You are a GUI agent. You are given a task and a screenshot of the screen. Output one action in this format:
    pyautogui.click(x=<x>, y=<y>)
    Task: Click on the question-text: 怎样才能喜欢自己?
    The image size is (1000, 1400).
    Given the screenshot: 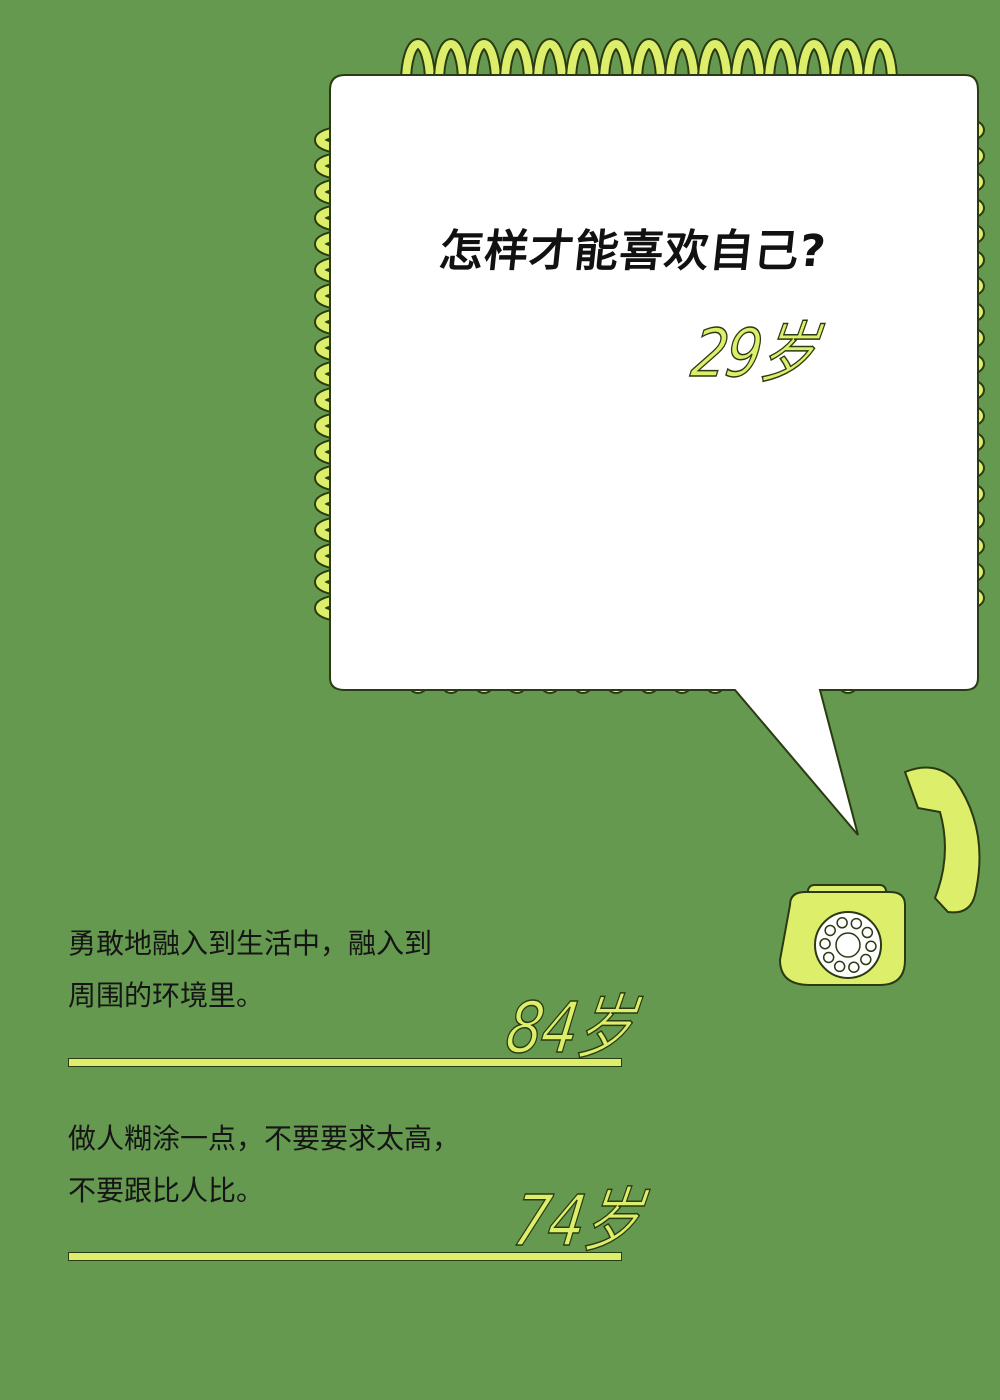 What is the action you would take?
    pyautogui.click(x=632, y=251)
    